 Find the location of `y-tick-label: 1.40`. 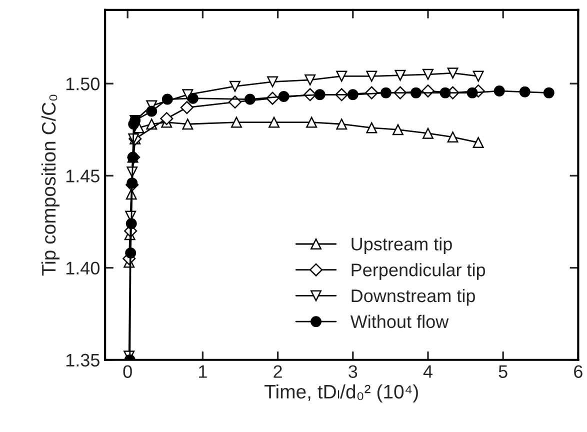

y-tick-label: 1.40 is located at coordinates (83, 268).